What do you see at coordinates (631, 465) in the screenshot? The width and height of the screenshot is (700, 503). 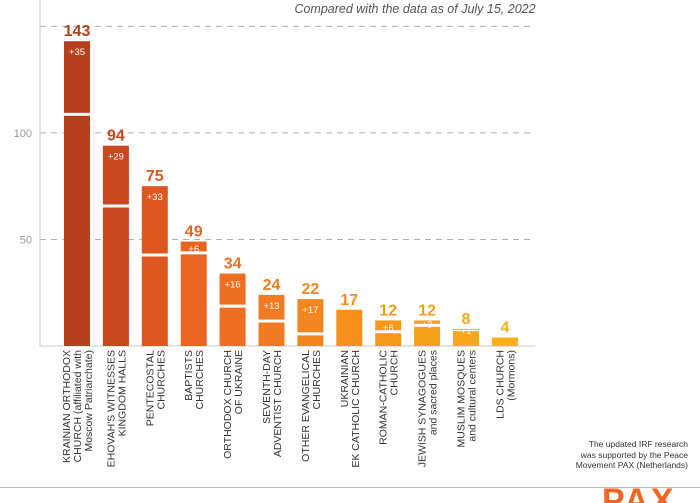 I see `footnote-line: Movement PAX (Netherlands)` at bounding box center [631, 465].